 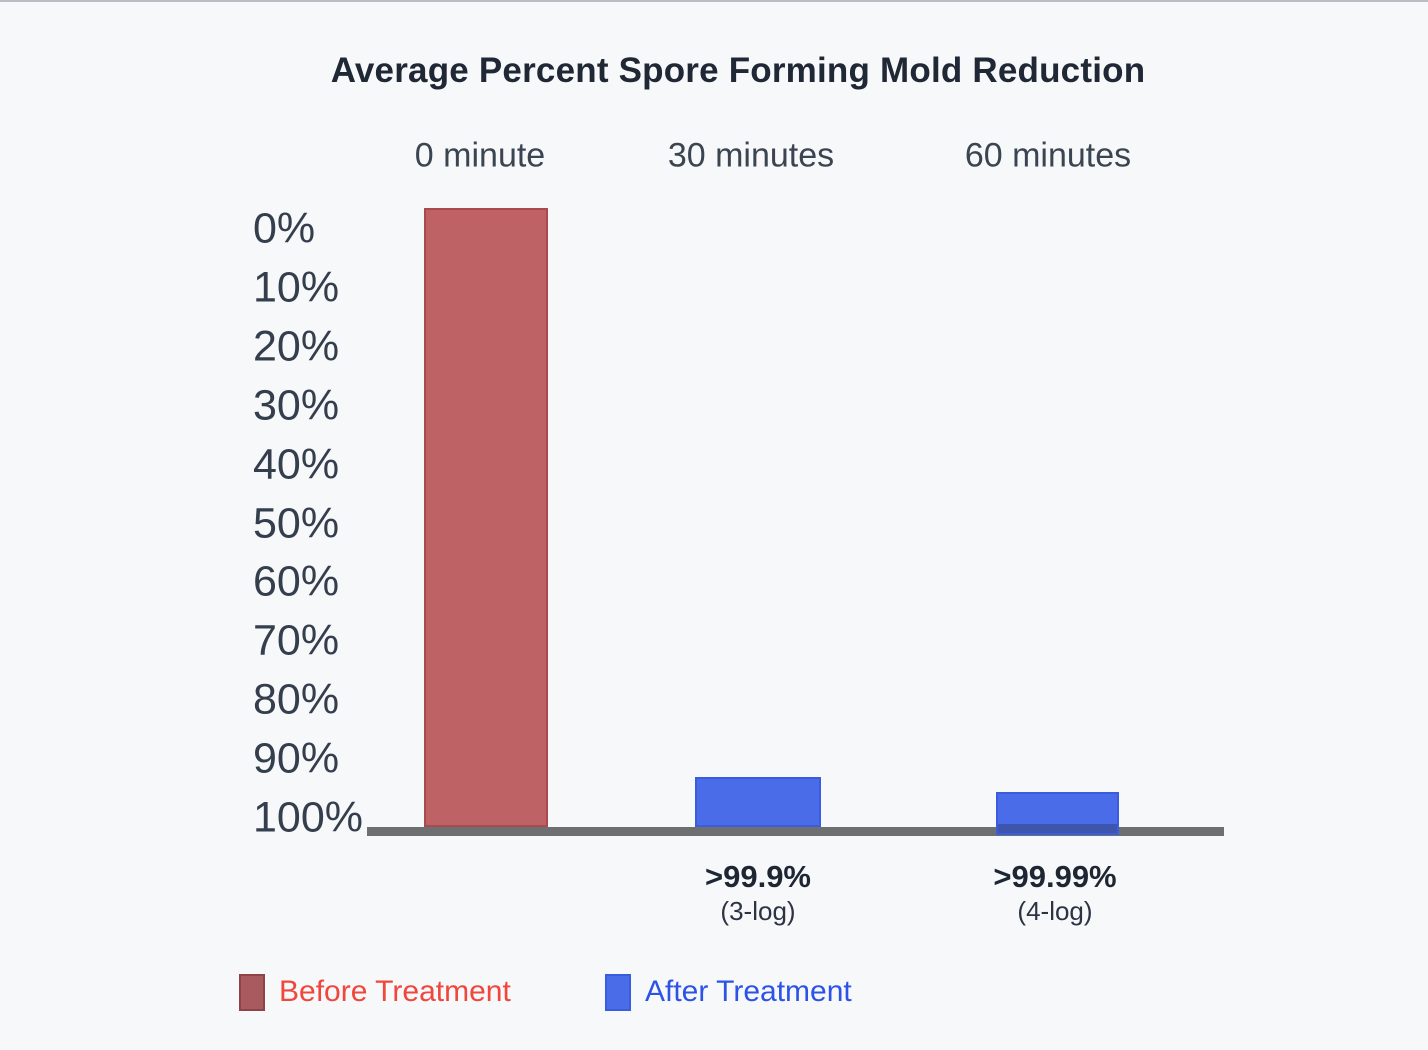 I want to click on y-tick-label: 80%, so click(x=296, y=699).